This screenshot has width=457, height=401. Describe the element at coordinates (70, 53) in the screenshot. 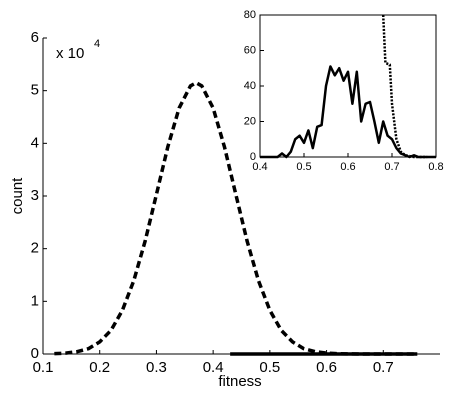

I see `axis-multiplier: x 10` at that location.